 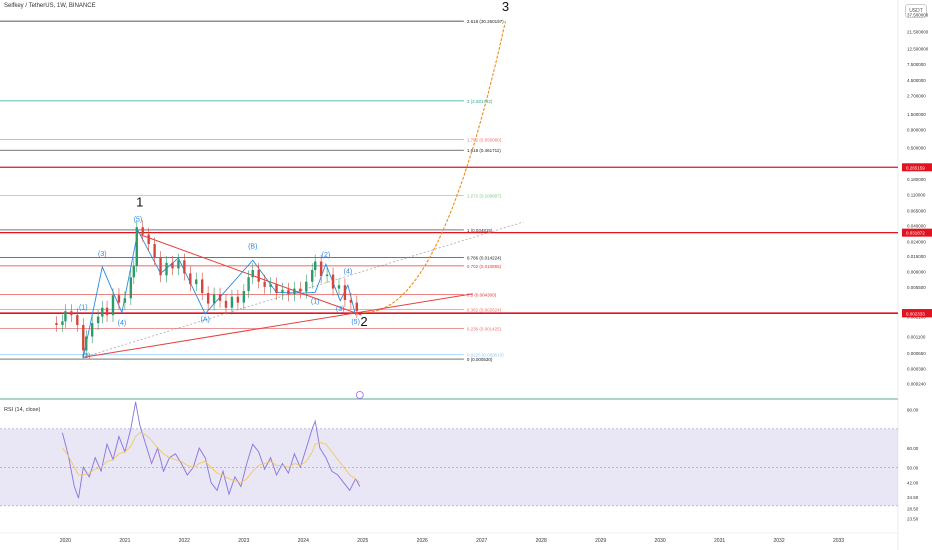 What do you see at coordinates (916, 353) in the screenshot?
I see `price-axis-tick: 0.000650` at bounding box center [916, 353].